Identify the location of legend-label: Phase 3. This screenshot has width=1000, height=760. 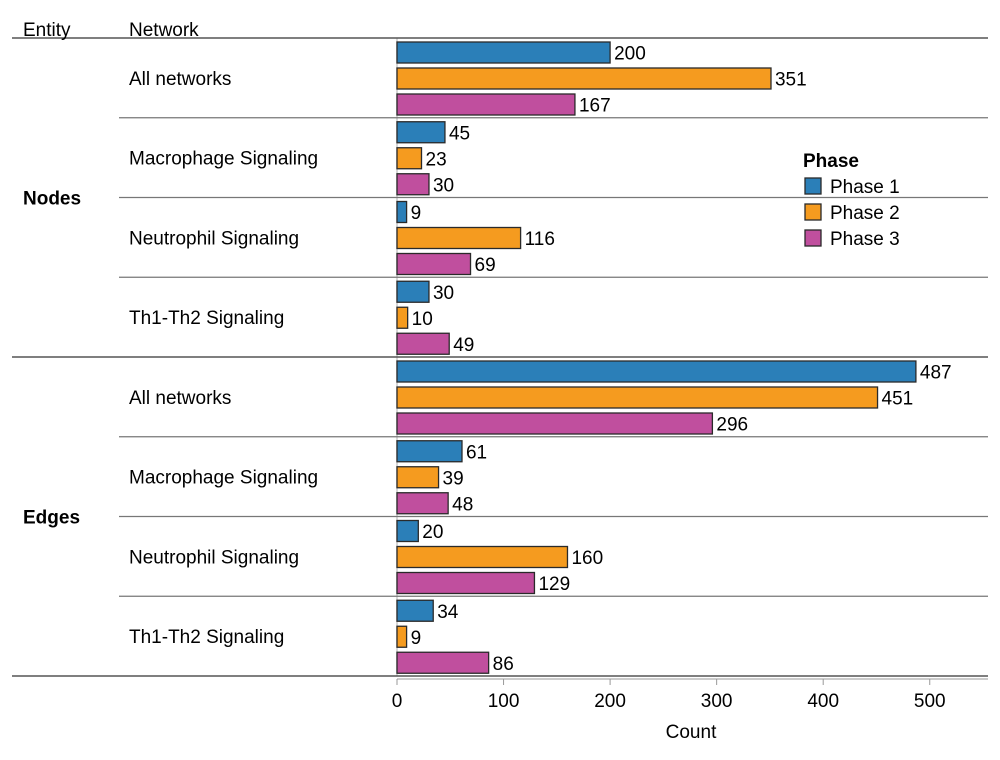
(865, 239).